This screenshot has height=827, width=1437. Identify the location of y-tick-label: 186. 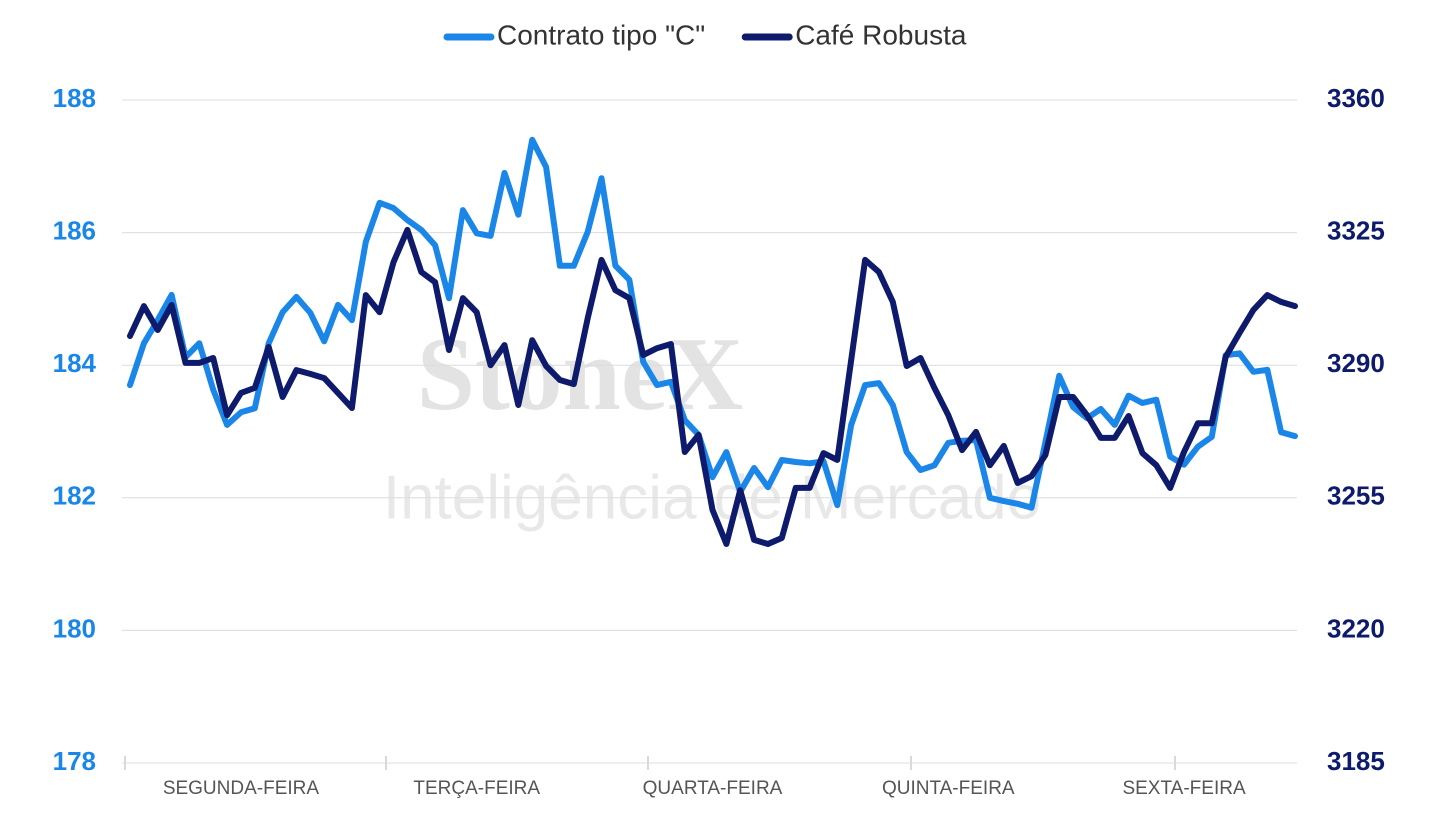
(74, 230).